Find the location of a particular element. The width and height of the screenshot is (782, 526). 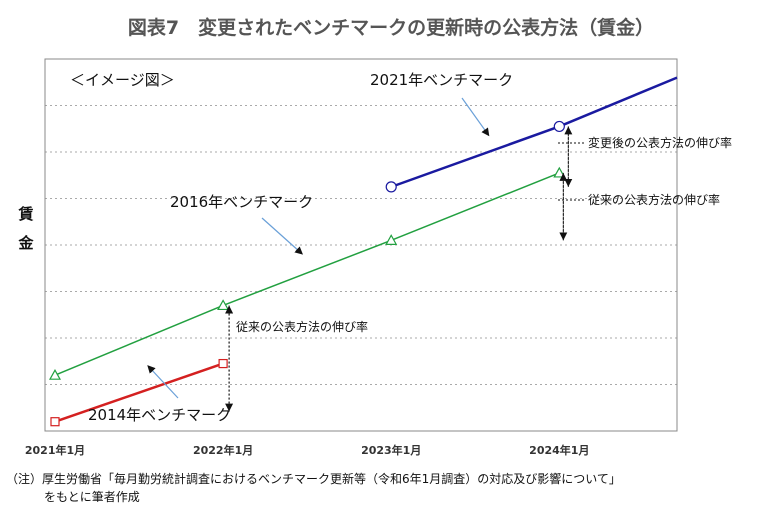

x-tick-label: 2023年1月 is located at coordinates (391, 450).